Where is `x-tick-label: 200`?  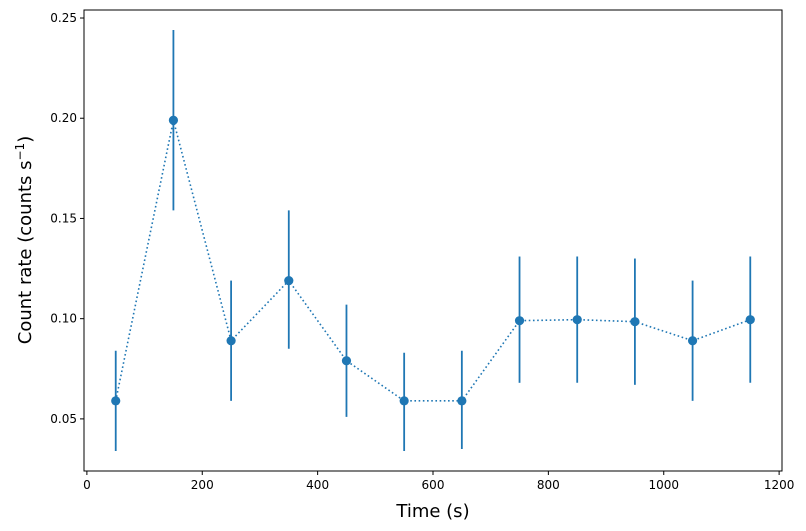
x-tick-label: 200 is located at coordinates (202, 485).